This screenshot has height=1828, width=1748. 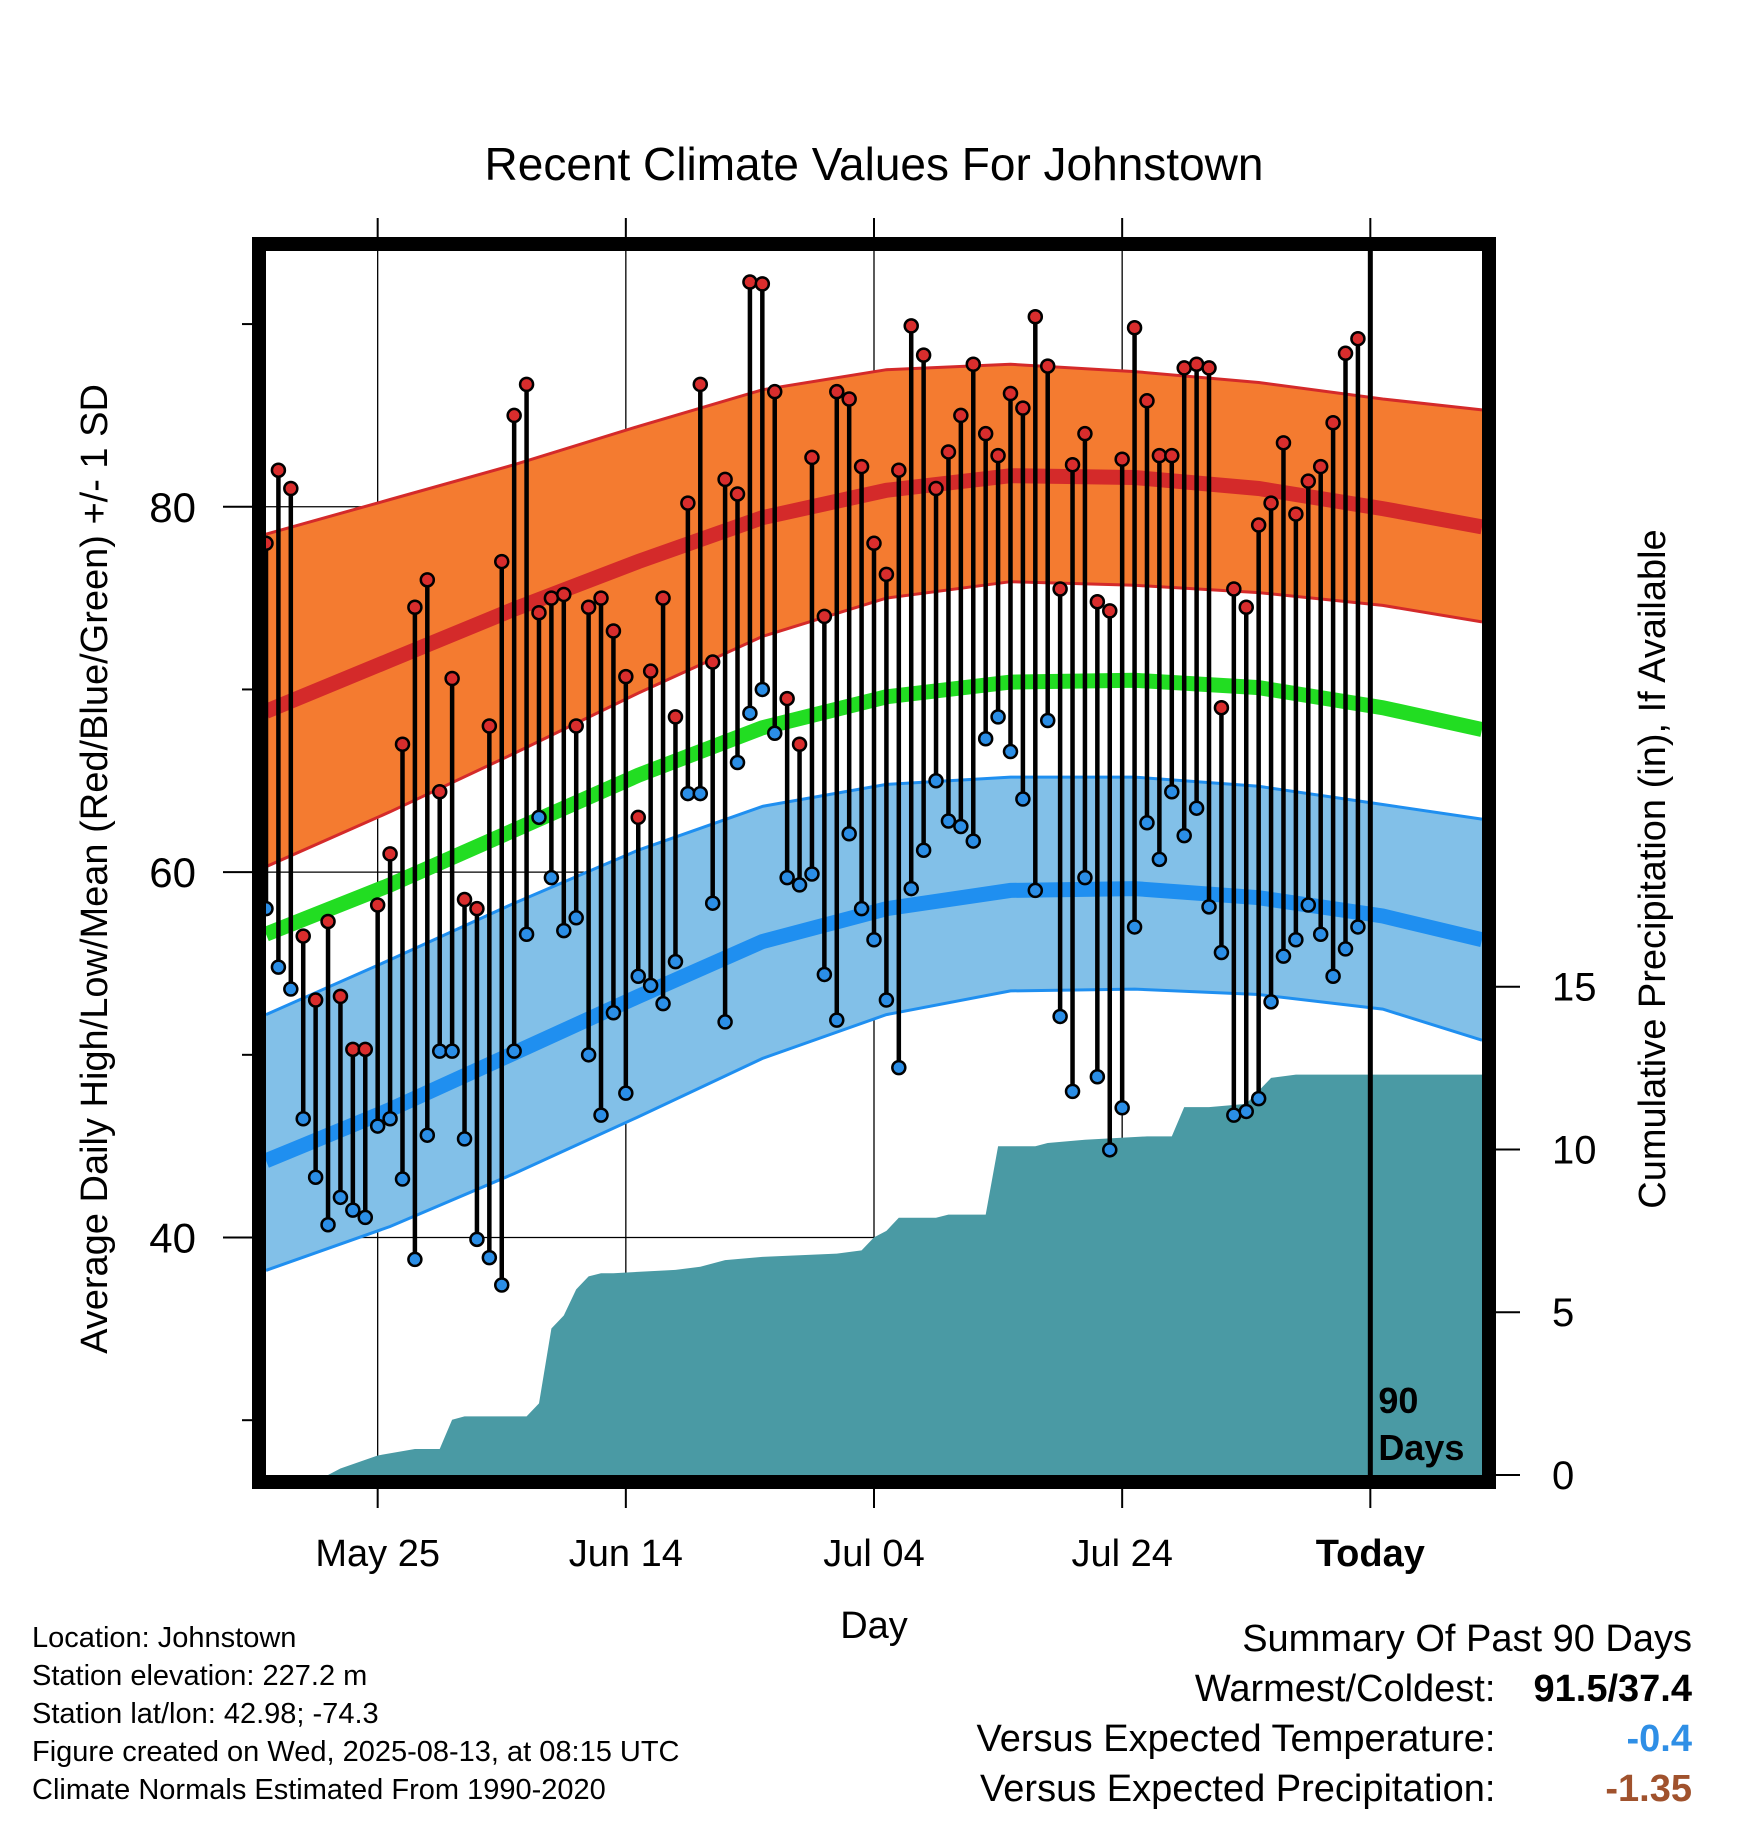 What do you see at coordinates (874, 1129) in the screenshot?
I see `low-band-lower-edge` at bounding box center [874, 1129].